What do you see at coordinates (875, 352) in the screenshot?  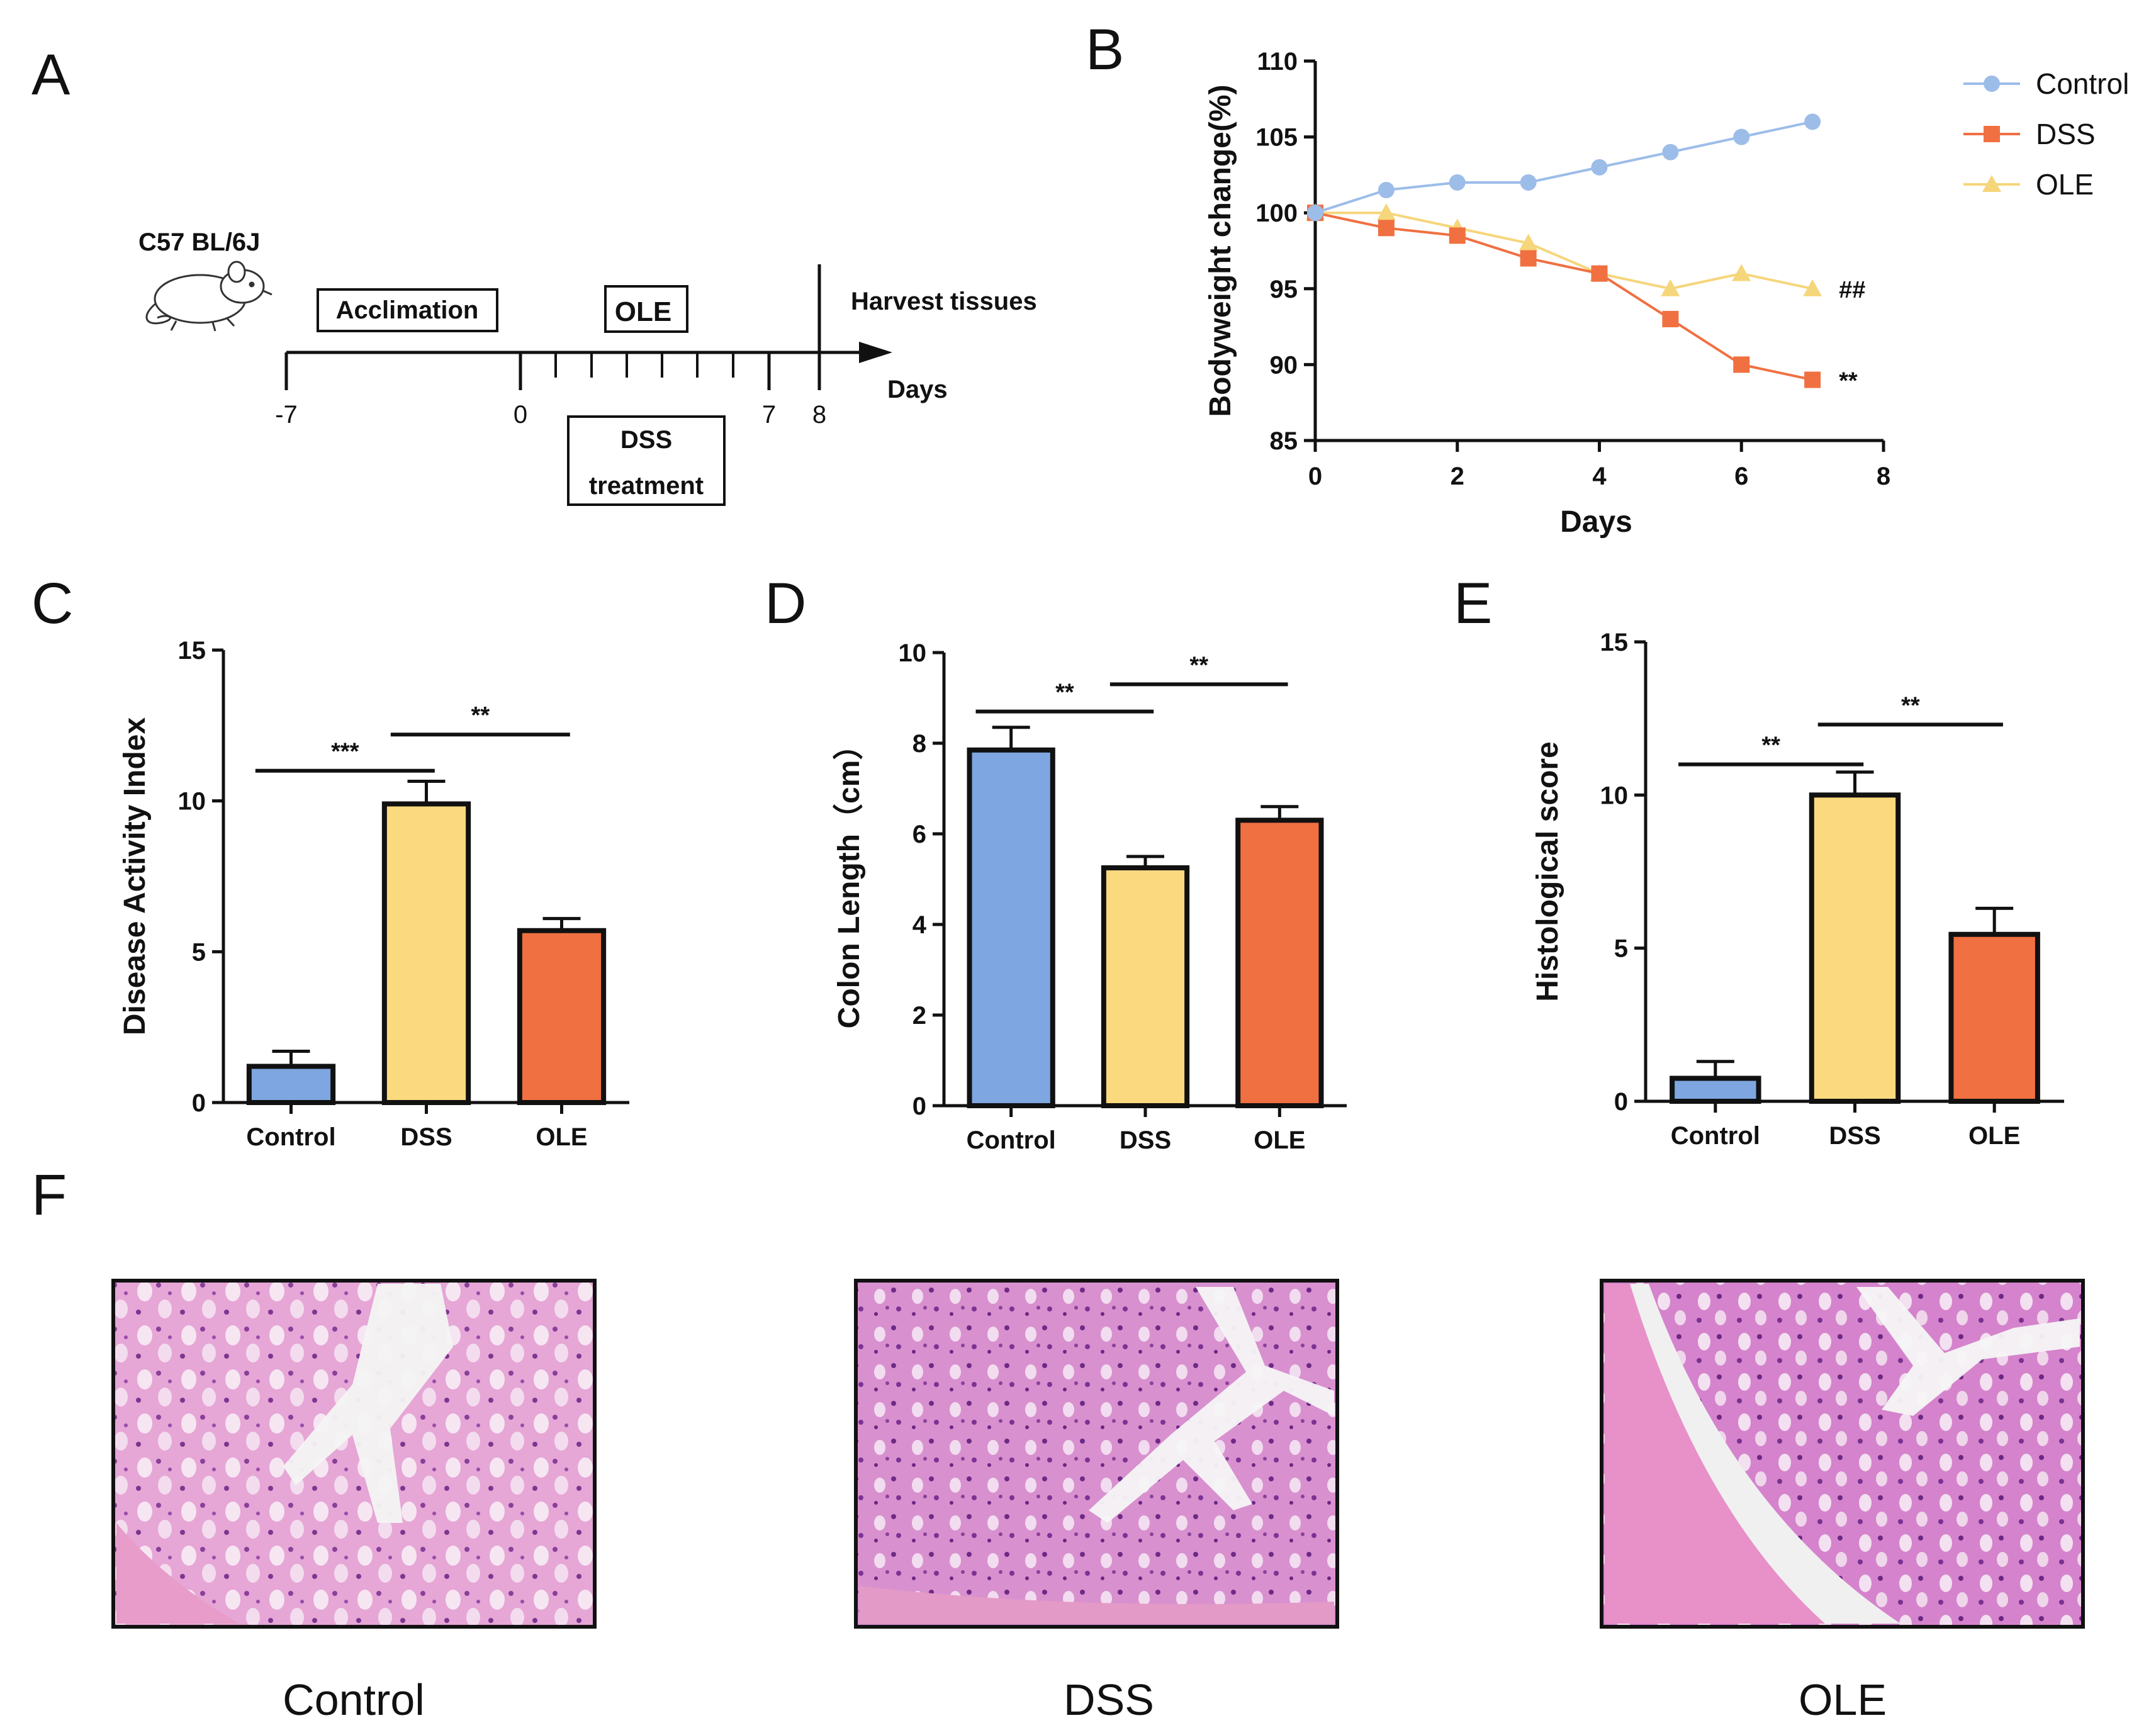 I see `timeline-arrowhead` at bounding box center [875, 352].